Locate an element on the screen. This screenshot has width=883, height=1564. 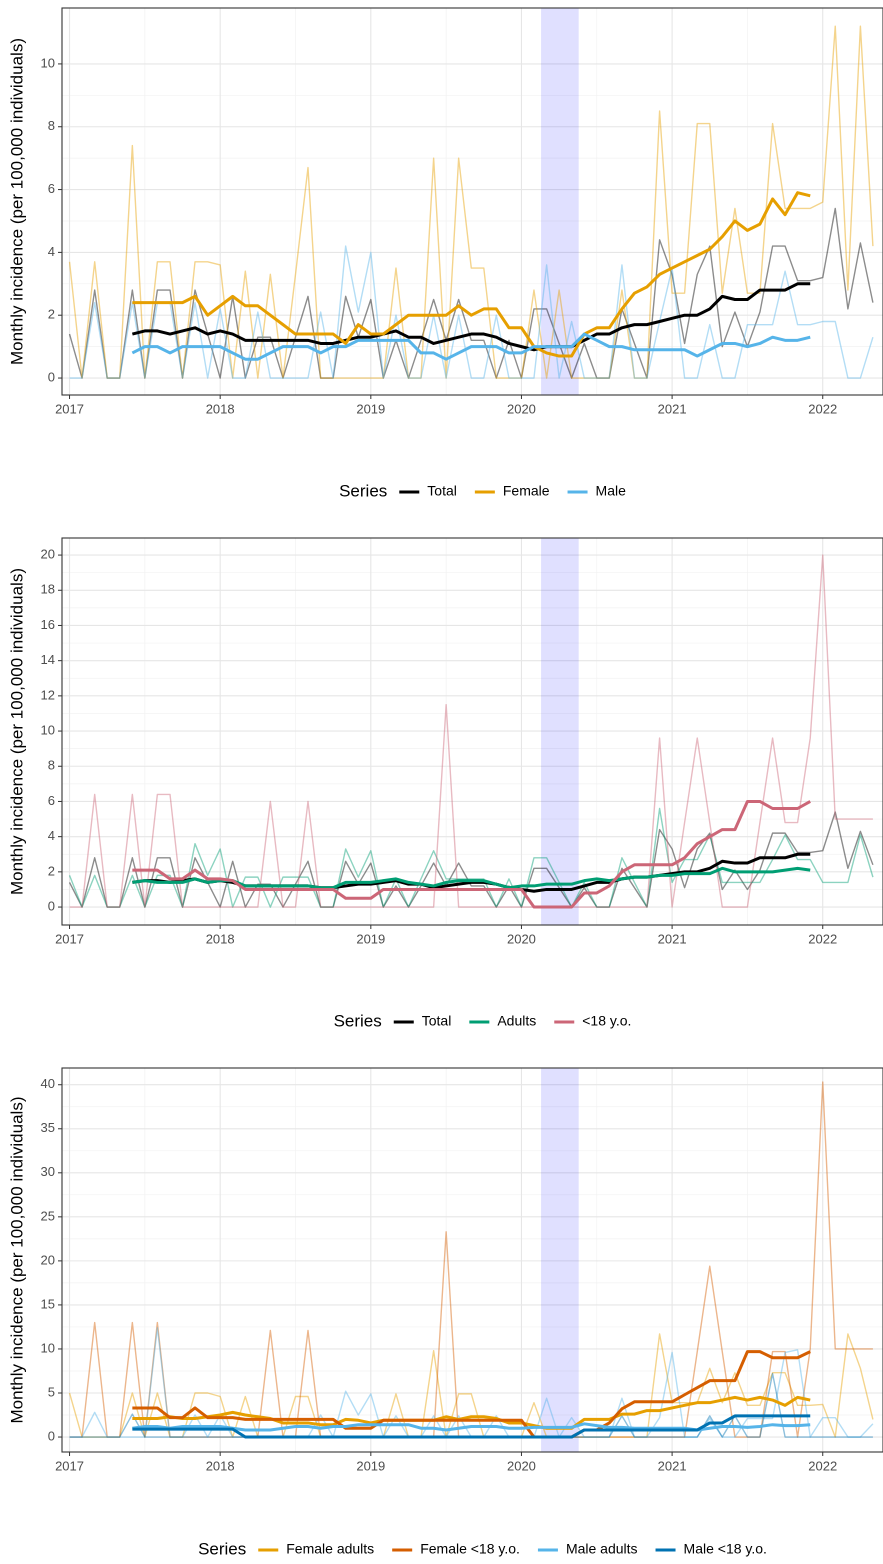
y-tick-label: 35 is located at coordinates (48, 1127).